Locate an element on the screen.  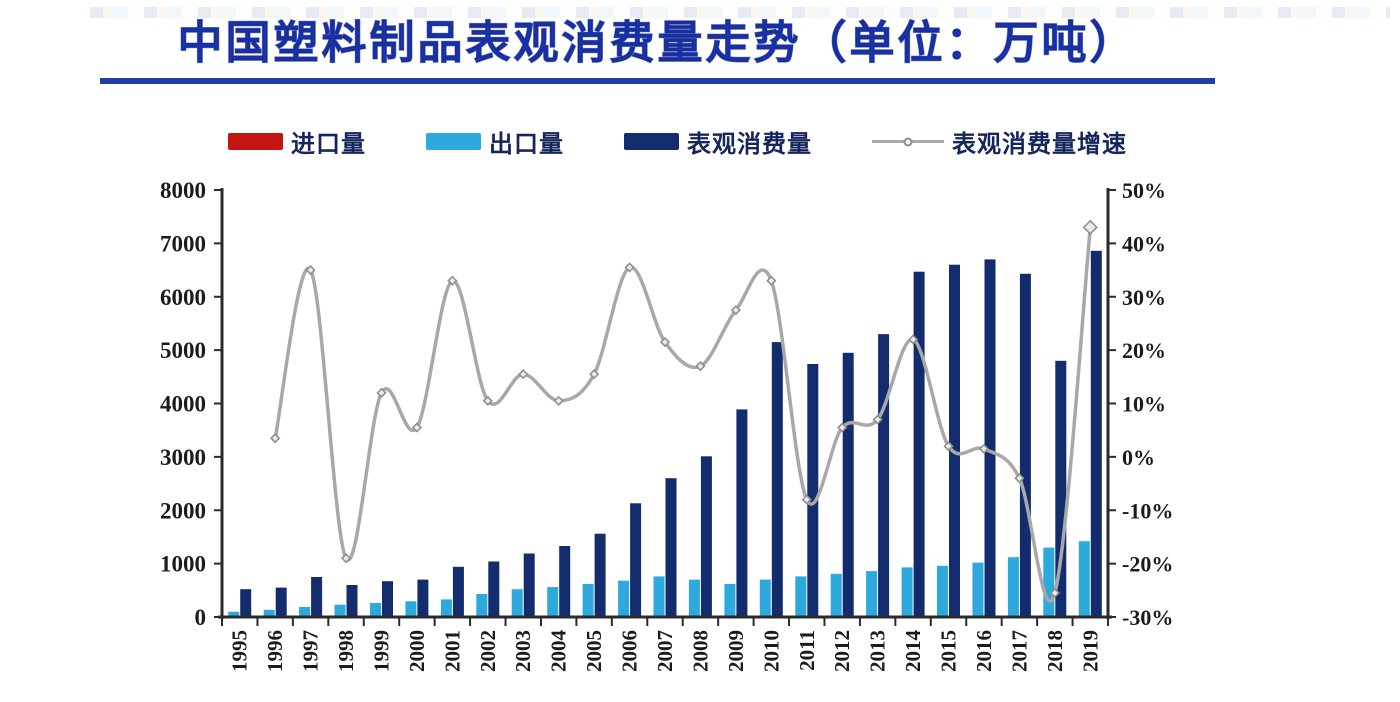
growth-marker-2007 is located at coordinates (665, 342).